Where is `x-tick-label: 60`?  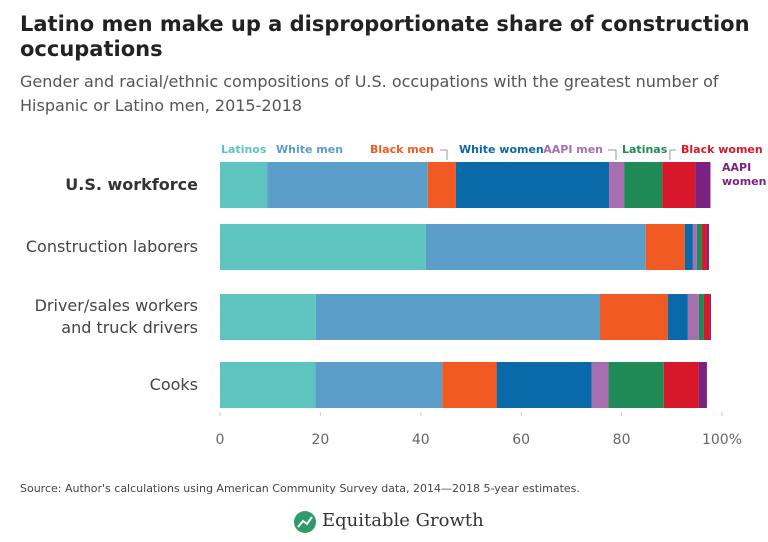
x-tick-label: 60 is located at coordinates (521, 440).